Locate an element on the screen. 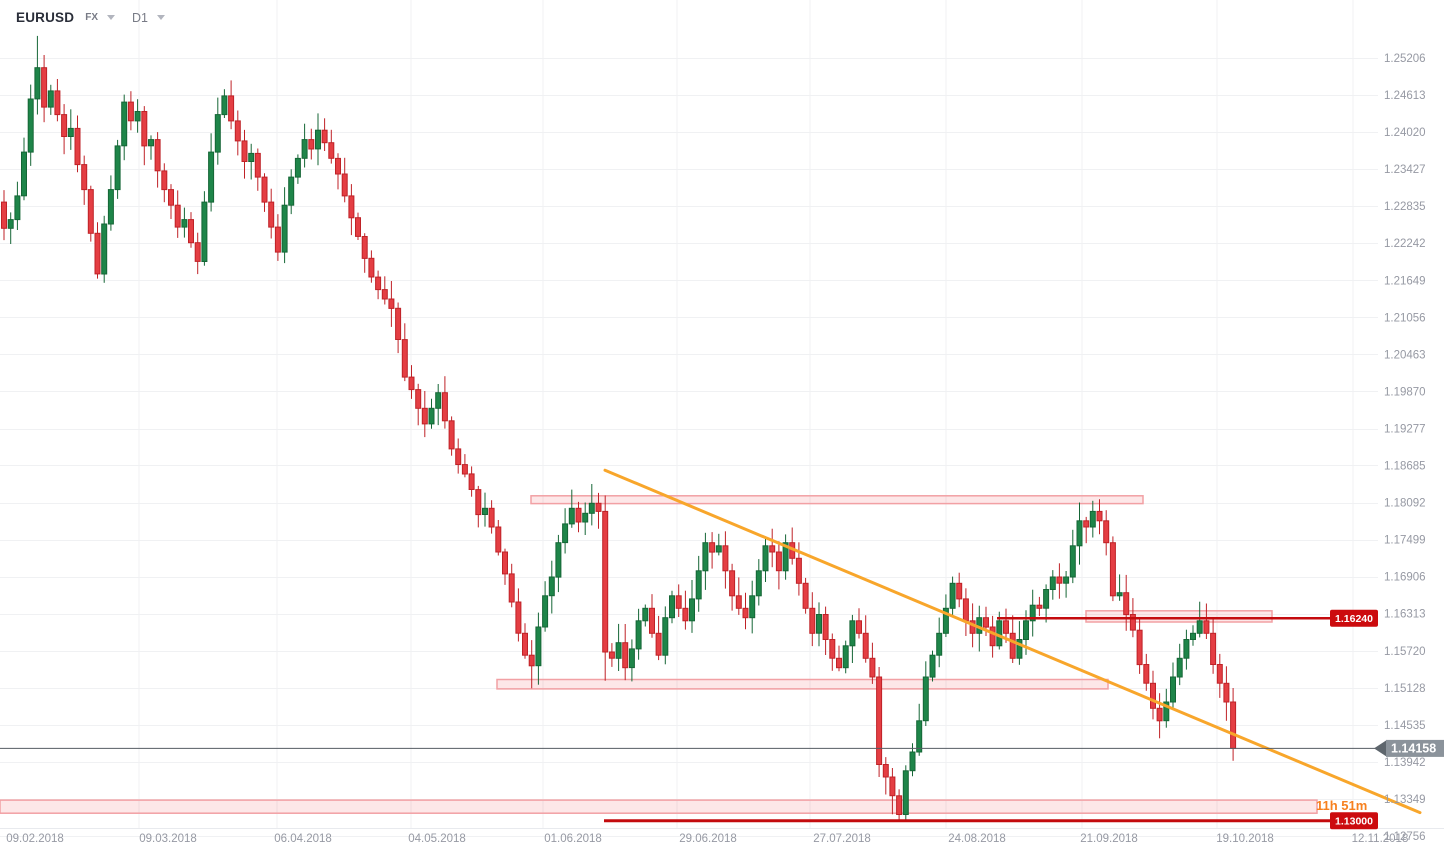 The width and height of the screenshot is (1444, 858). current-price-badge is located at coordinates (1415, 748).